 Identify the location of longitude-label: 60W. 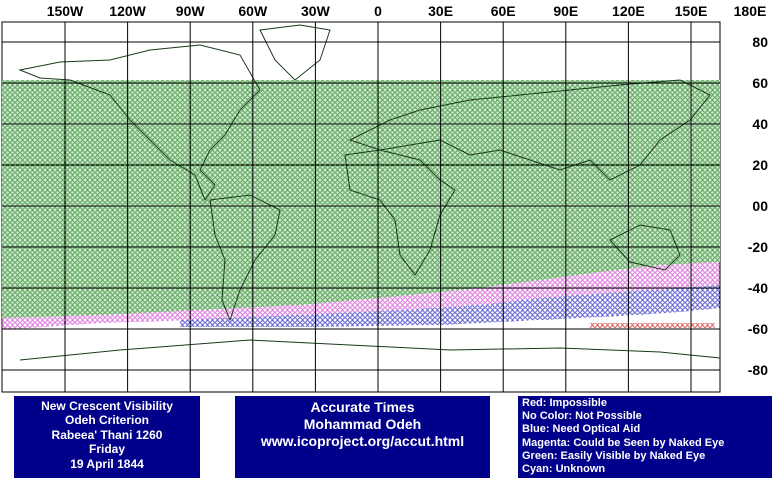
(253, 11).